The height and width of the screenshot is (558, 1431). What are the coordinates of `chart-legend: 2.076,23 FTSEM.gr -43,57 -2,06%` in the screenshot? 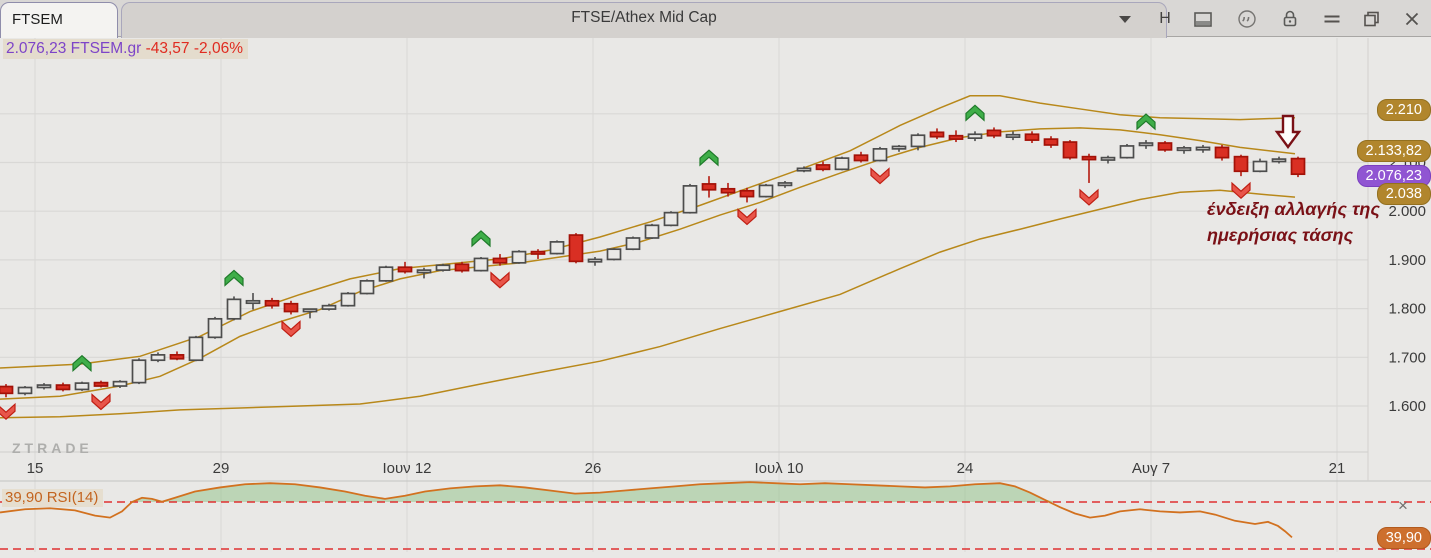 It's located at (125, 49).